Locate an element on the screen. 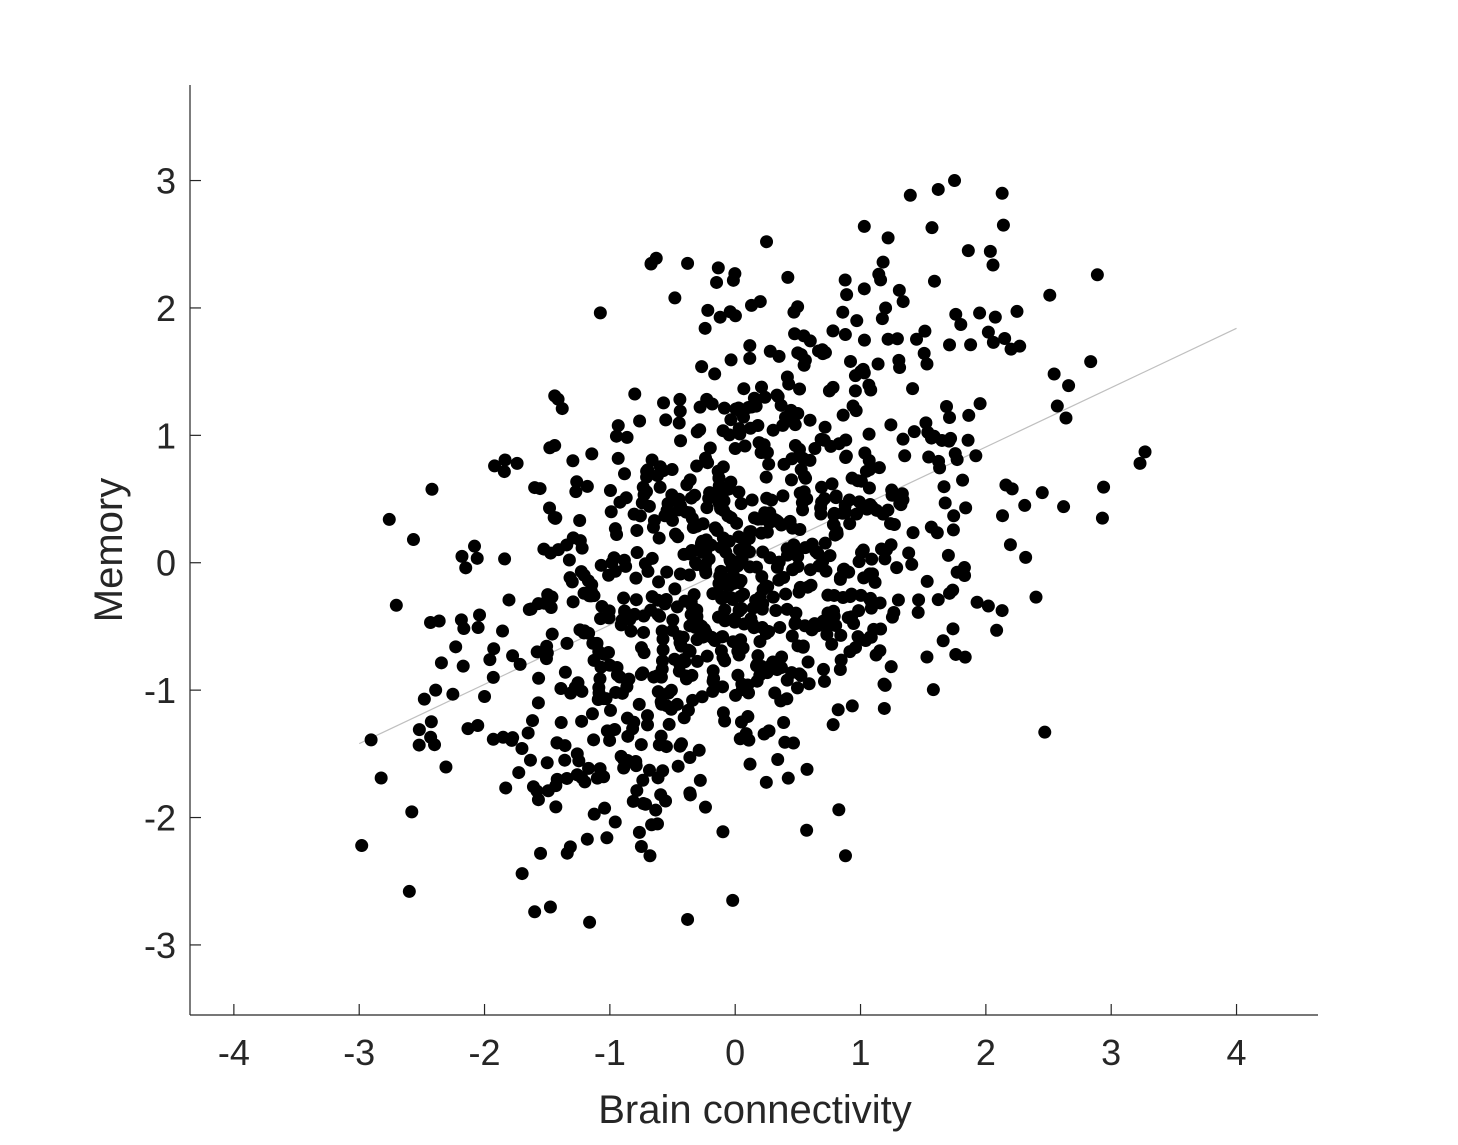  x-axis-label: Brain connectivity is located at coordinates (754, 1110).